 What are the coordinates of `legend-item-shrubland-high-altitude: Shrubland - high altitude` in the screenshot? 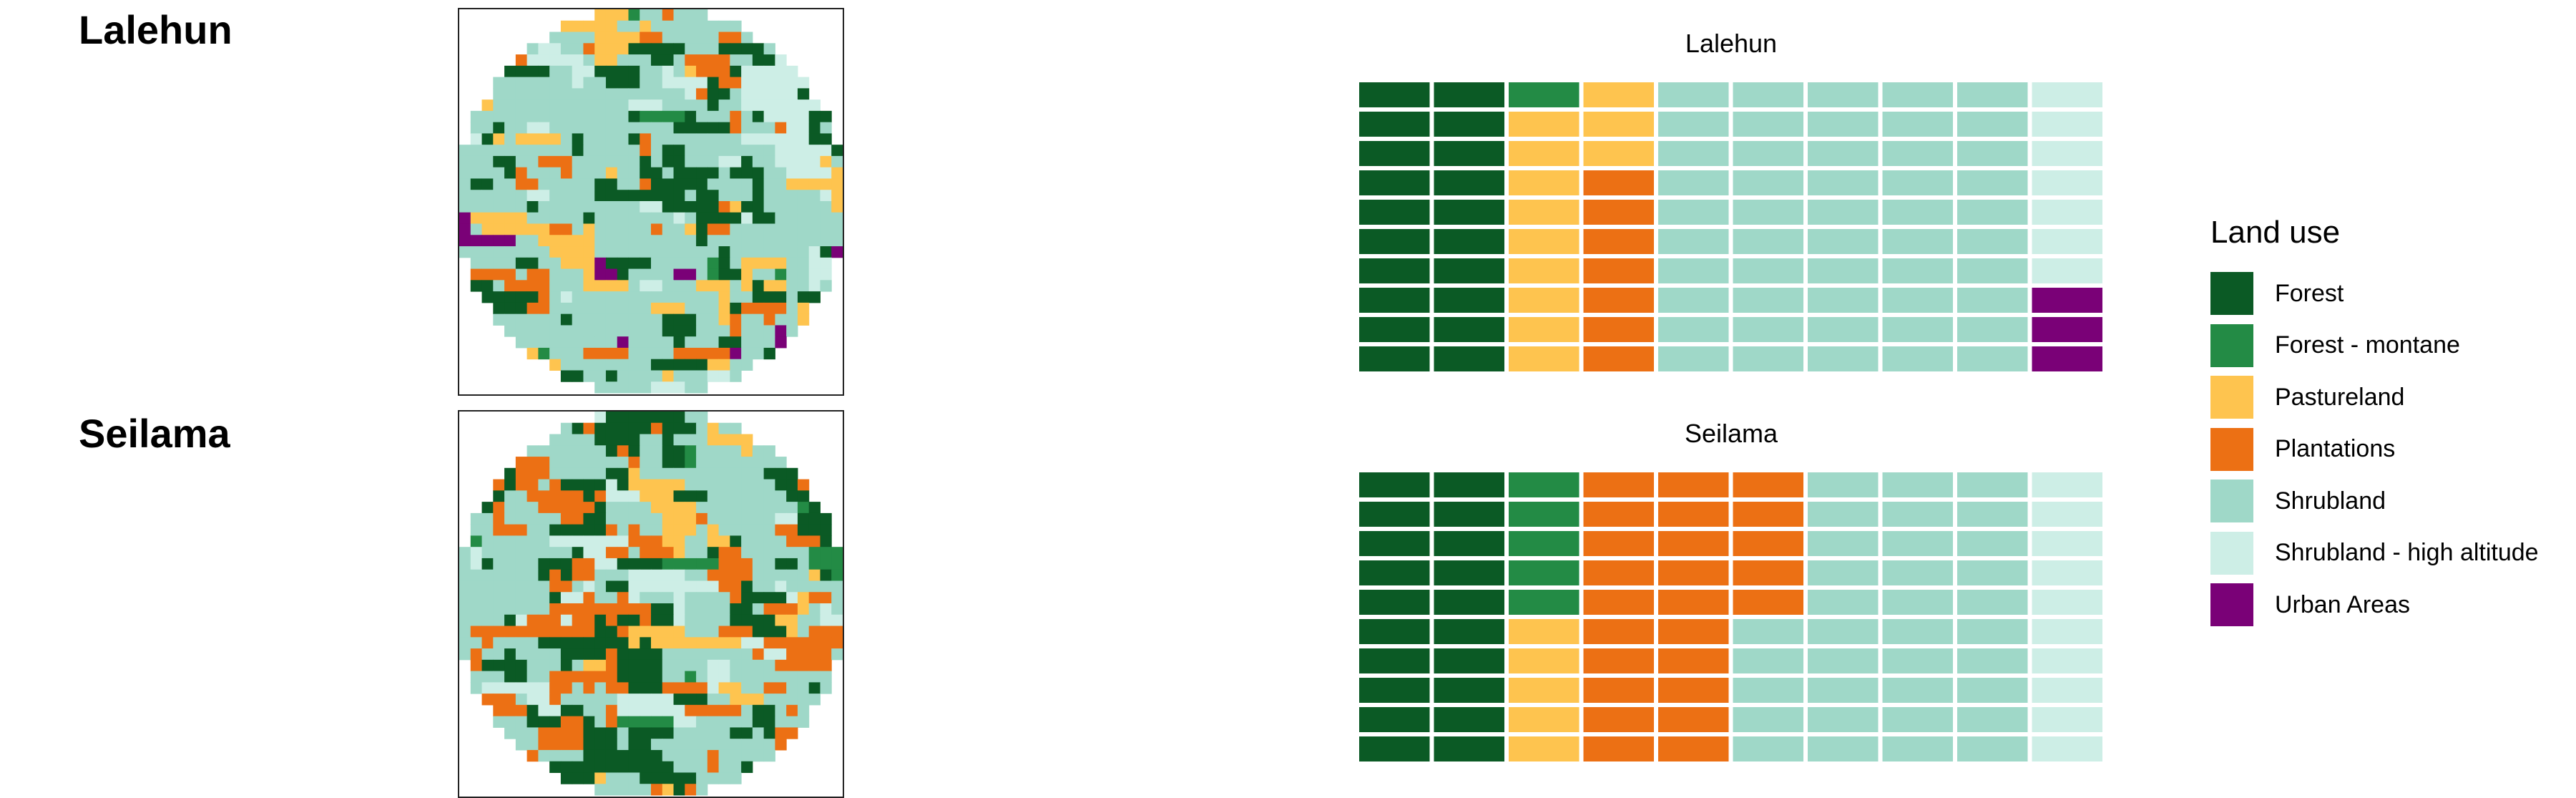 It's located at (2374, 553).